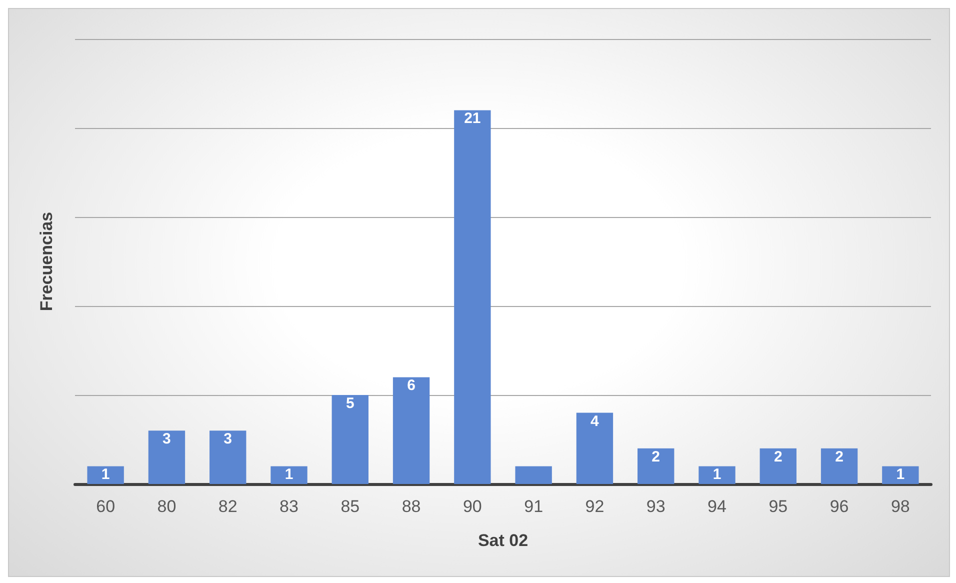  Describe the element at coordinates (472, 119) in the screenshot. I see `data-label: 21` at that location.